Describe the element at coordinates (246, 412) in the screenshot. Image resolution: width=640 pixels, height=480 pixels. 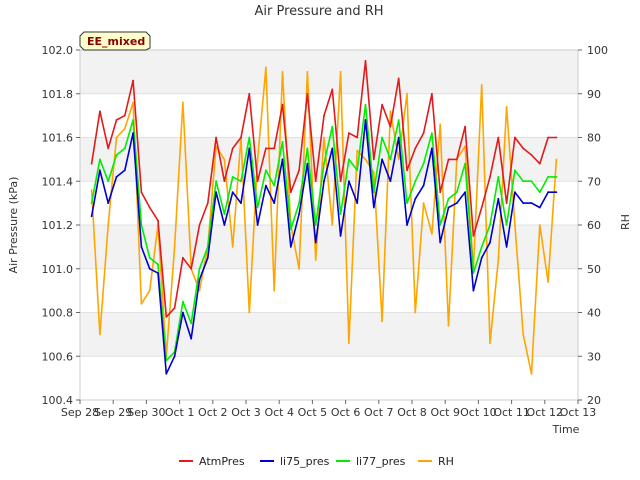
I see `x-tick-label: Oct 3` at that location.